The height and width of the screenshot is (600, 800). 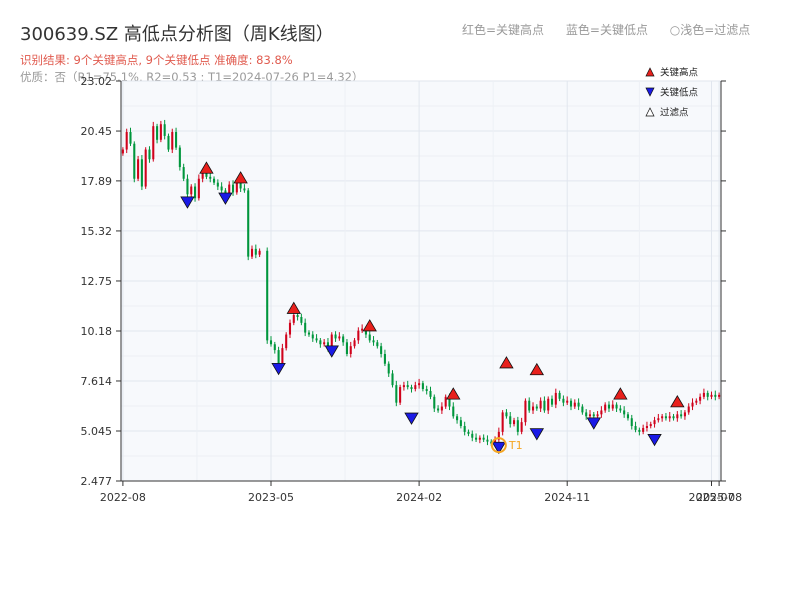 What do you see at coordinates (679, 73) in the screenshot?
I see `legend-high-label: 关键高点` at bounding box center [679, 73].